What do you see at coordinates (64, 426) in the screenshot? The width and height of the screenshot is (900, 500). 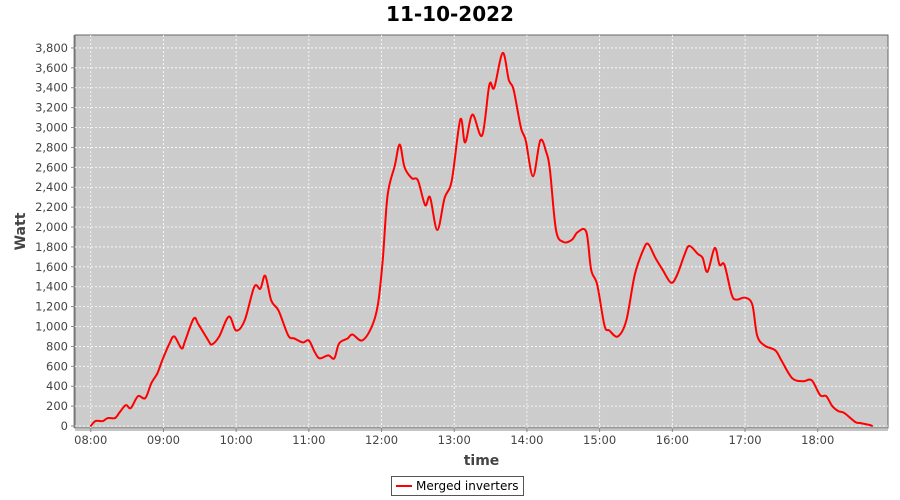 I see `y-tick-label: 0` at bounding box center [64, 426].